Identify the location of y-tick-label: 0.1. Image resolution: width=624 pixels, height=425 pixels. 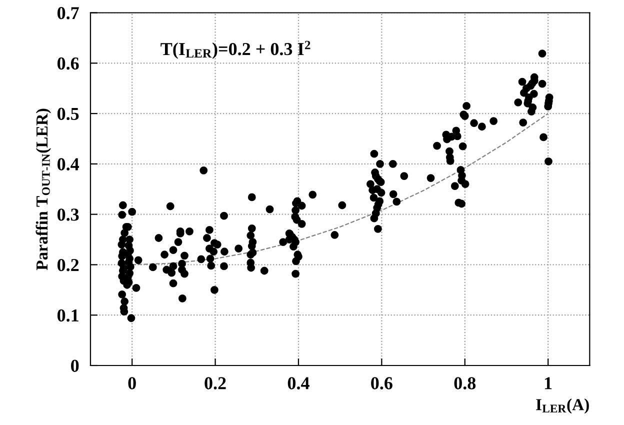
(67, 315).